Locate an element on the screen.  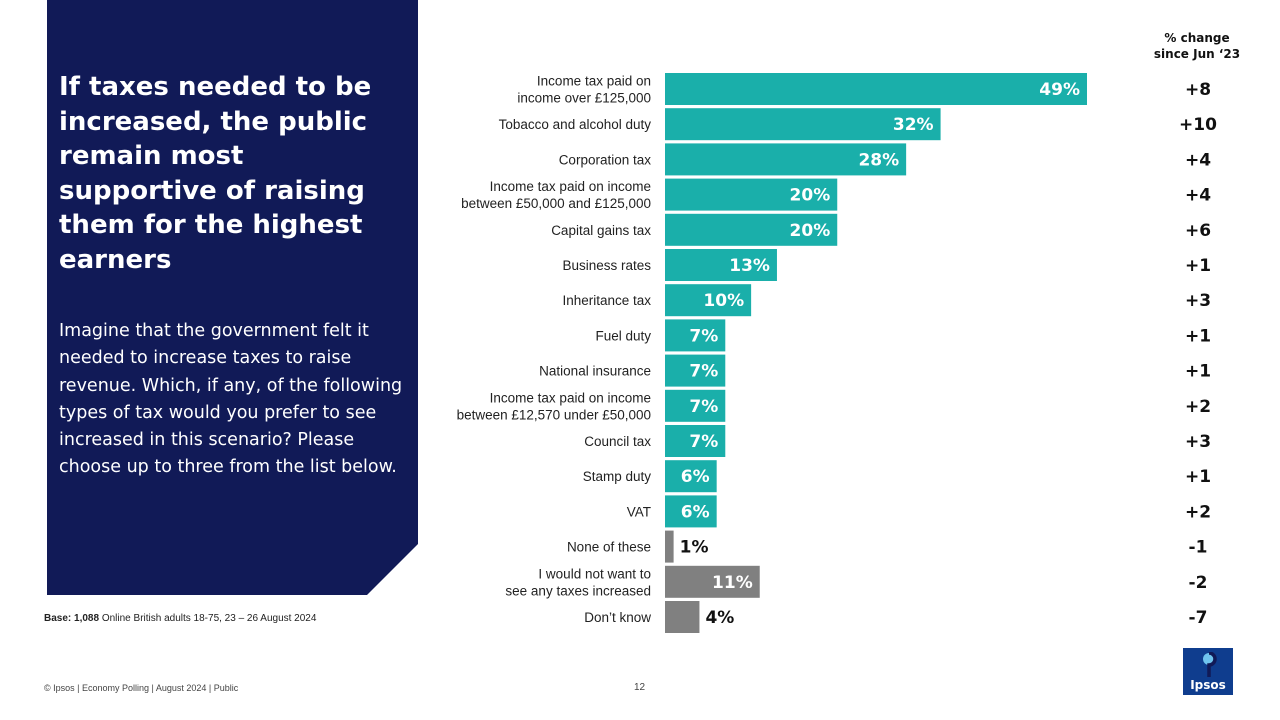
change-value: -1 is located at coordinates (1198, 548).